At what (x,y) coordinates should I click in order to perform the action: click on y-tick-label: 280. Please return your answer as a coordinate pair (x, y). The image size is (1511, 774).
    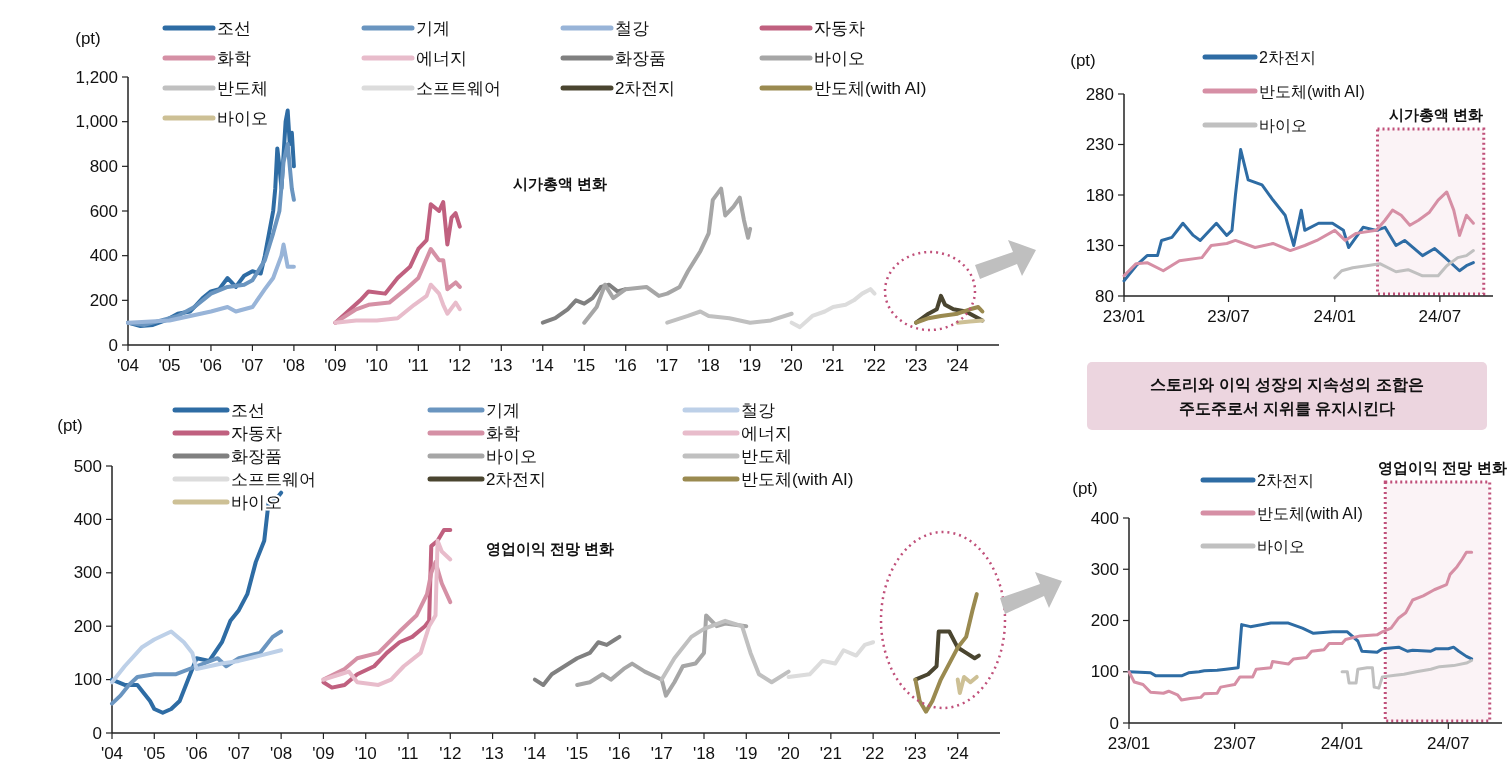
    Looking at the image, I should click on (1099, 94).